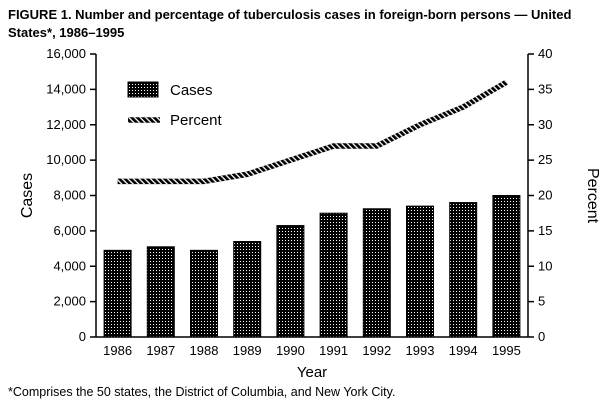 This screenshot has height=416, width=602. I want to click on x-tick-label: 1993, so click(420, 350).